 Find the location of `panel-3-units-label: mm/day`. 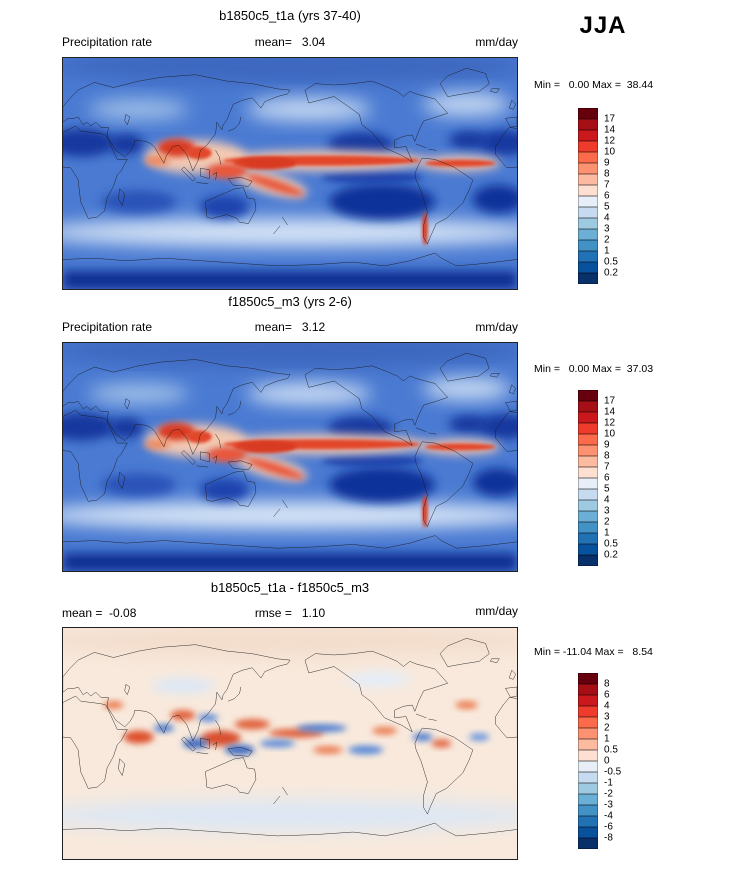

panel-3-units-label: mm/day is located at coordinates (496, 611).